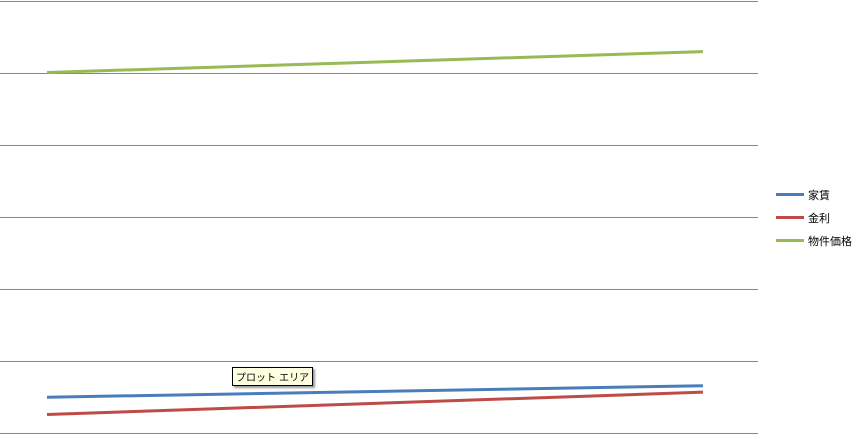  I want to click on tooltip: プロット エリア, so click(273, 376).